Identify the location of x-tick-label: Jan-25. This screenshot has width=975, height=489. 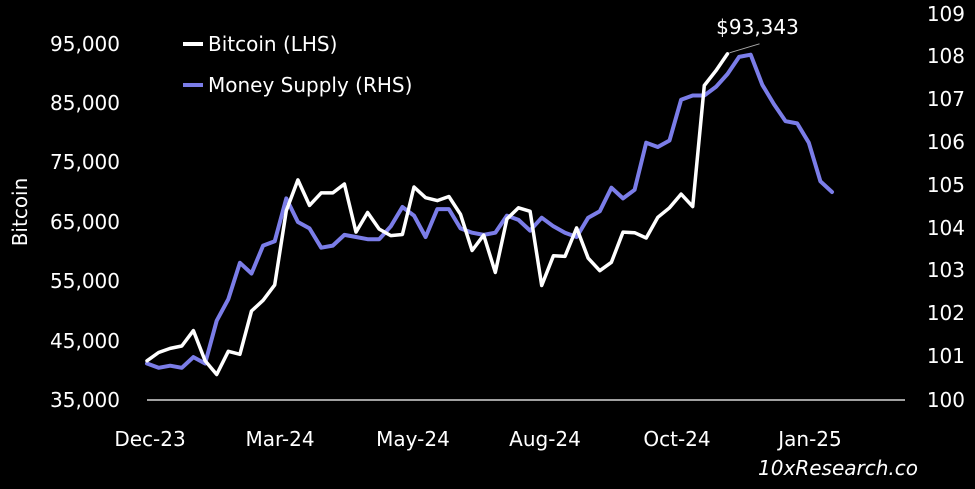
(809, 439).